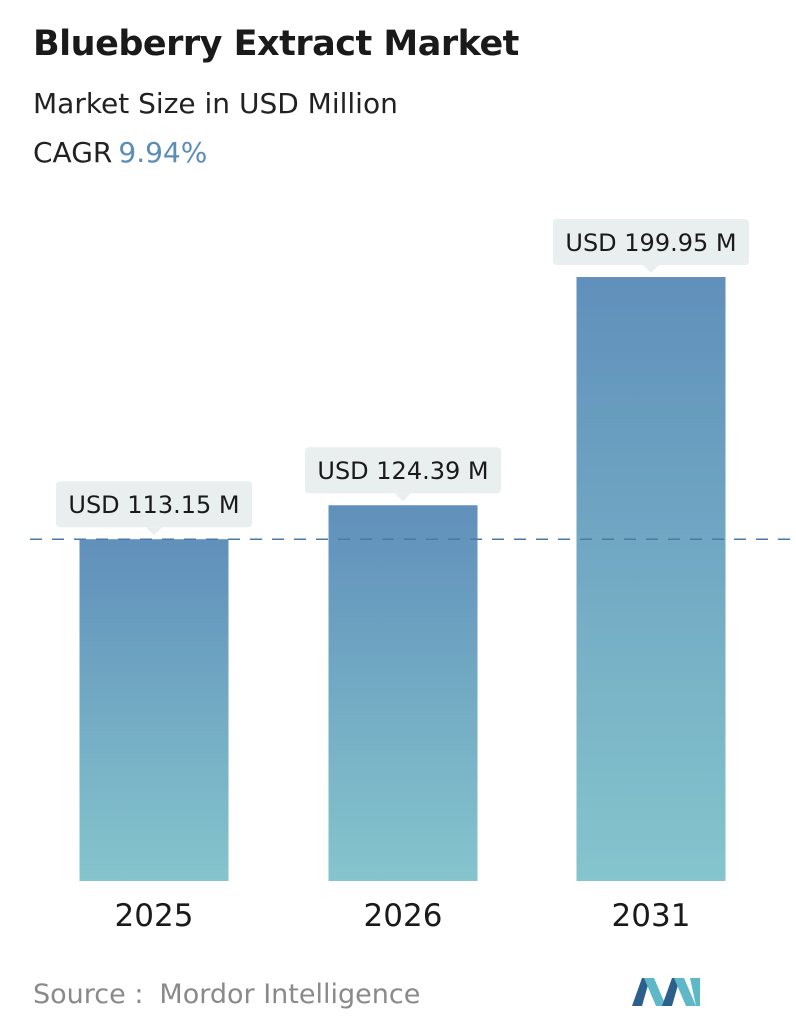  What do you see at coordinates (651, 916) in the screenshot?
I see `x-tick-label-2031: 2031` at bounding box center [651, 916].